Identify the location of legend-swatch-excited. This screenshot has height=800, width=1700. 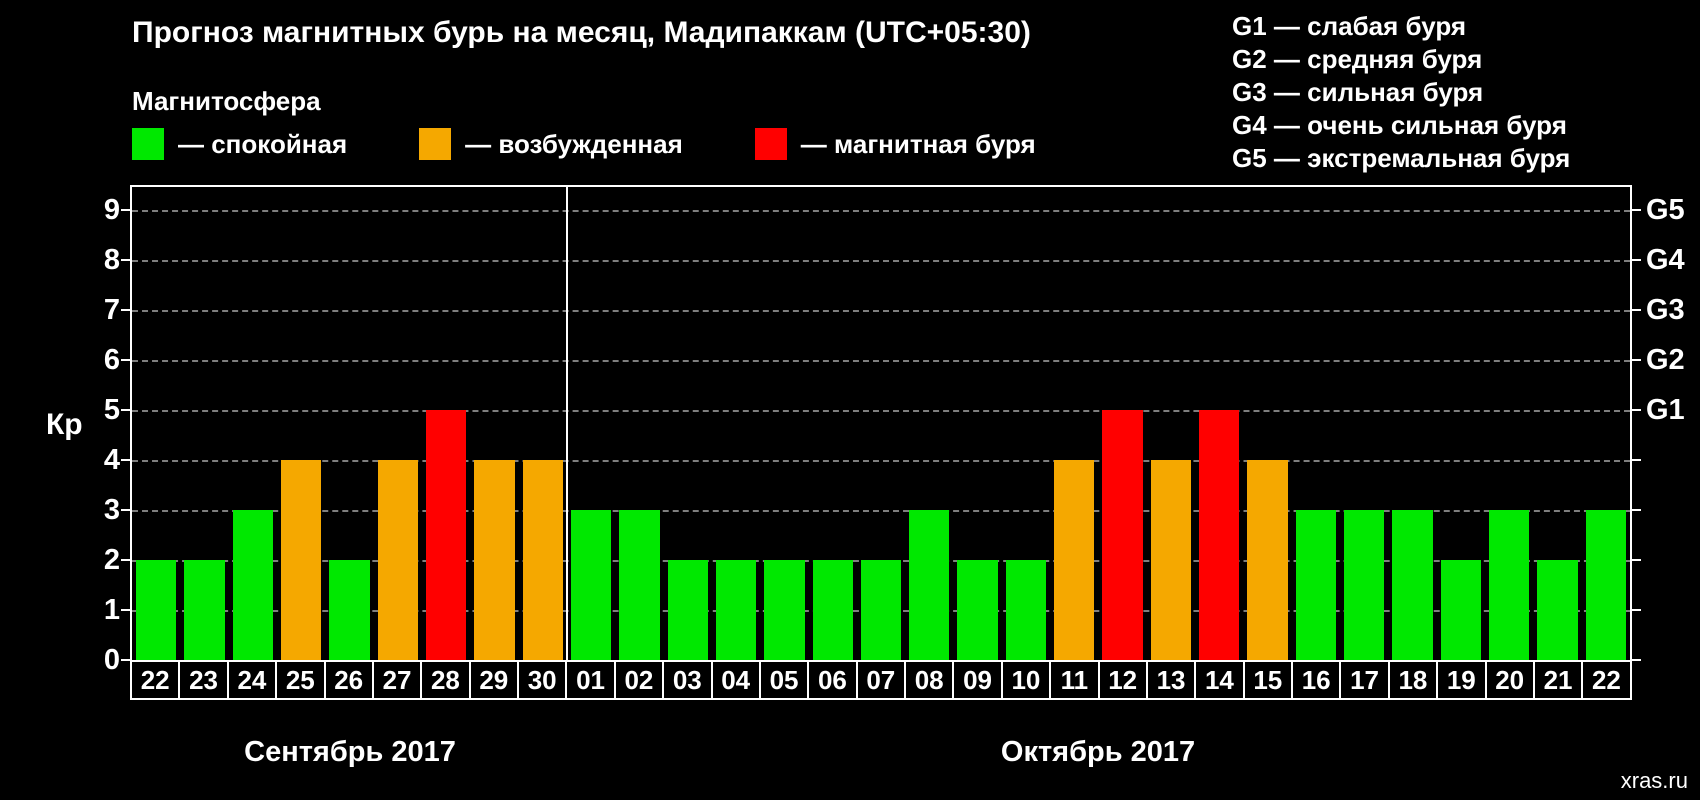
(435, 144).